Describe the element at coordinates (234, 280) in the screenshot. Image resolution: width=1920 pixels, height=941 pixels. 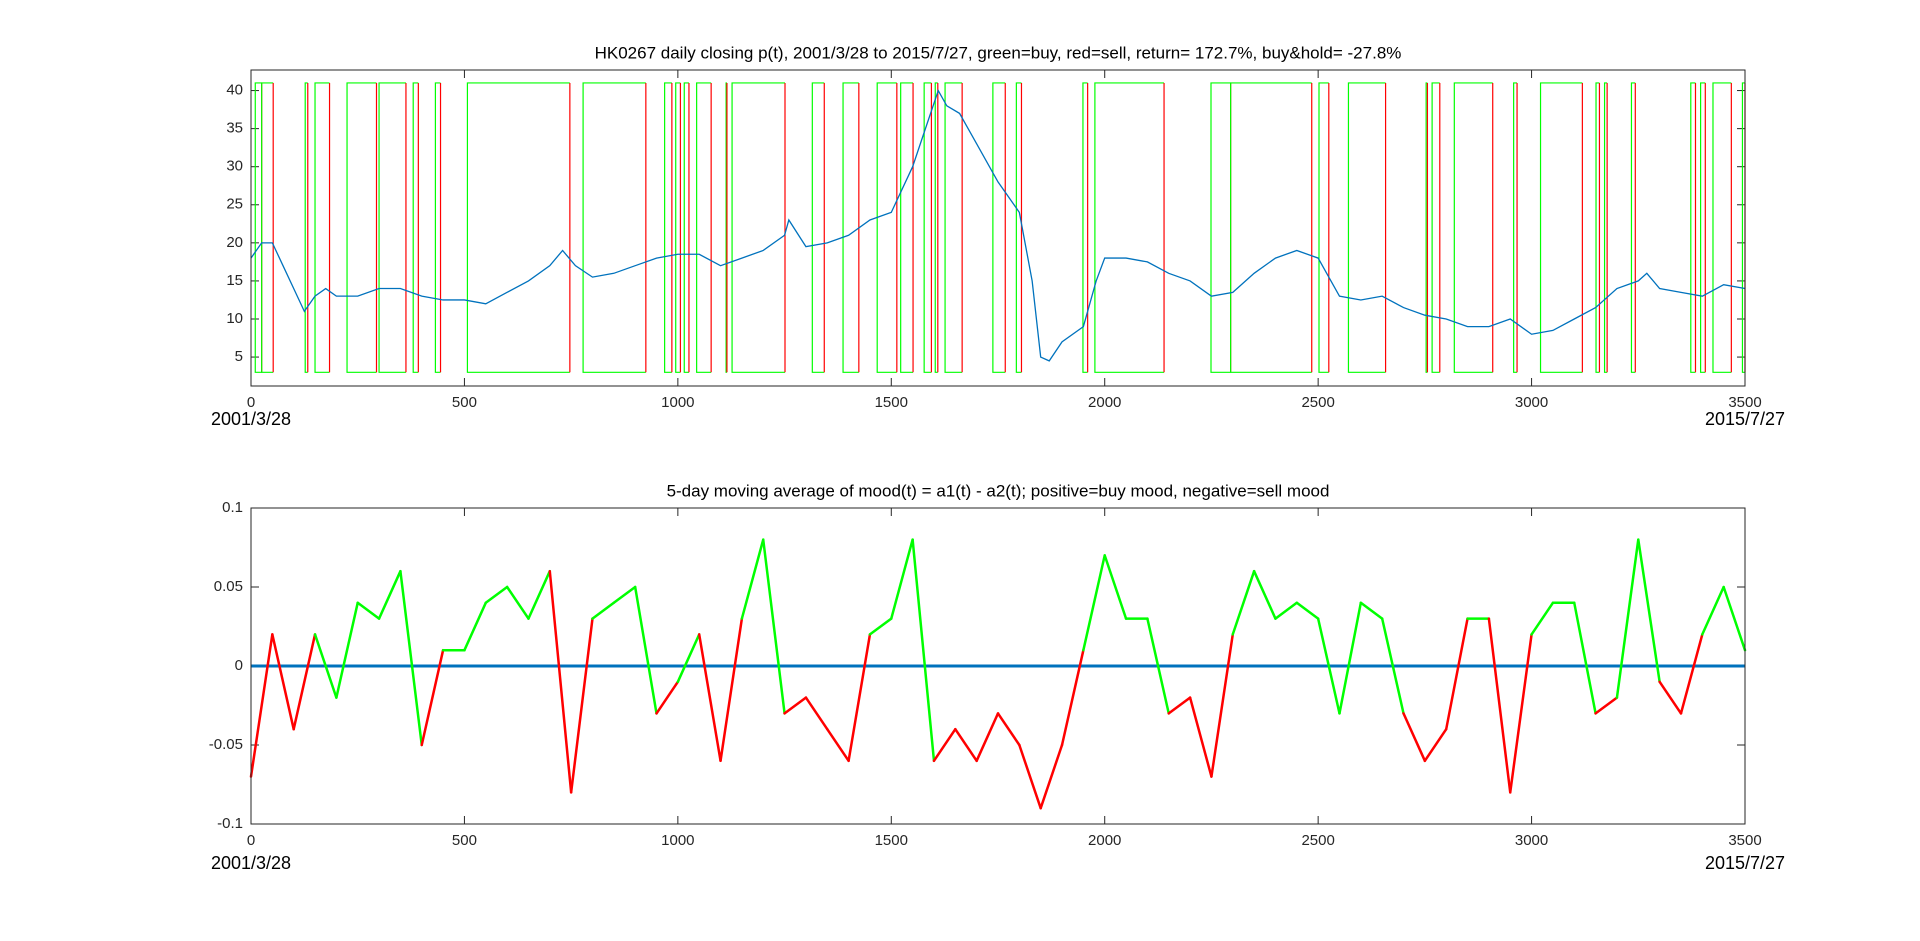
I see `y-tick-label: 15` at that location.